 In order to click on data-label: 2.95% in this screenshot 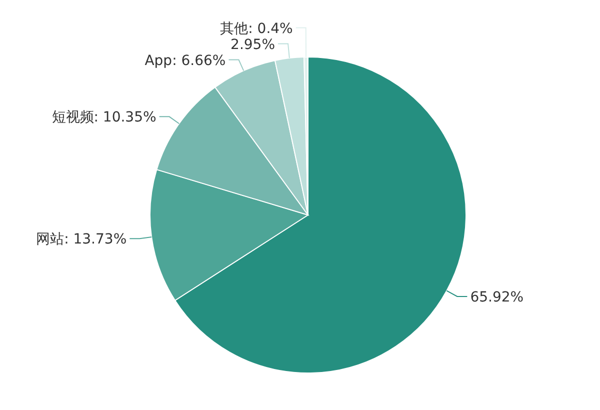, I will do `click(253, 44)`.